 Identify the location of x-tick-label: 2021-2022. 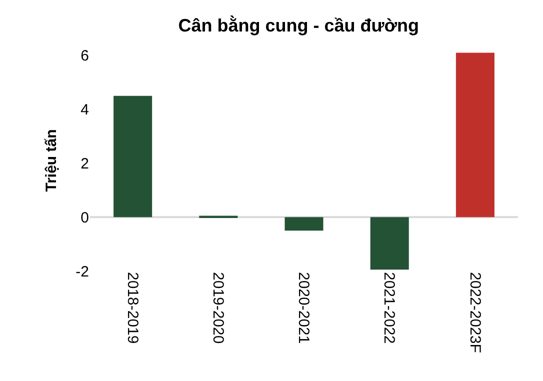
(389, 308).